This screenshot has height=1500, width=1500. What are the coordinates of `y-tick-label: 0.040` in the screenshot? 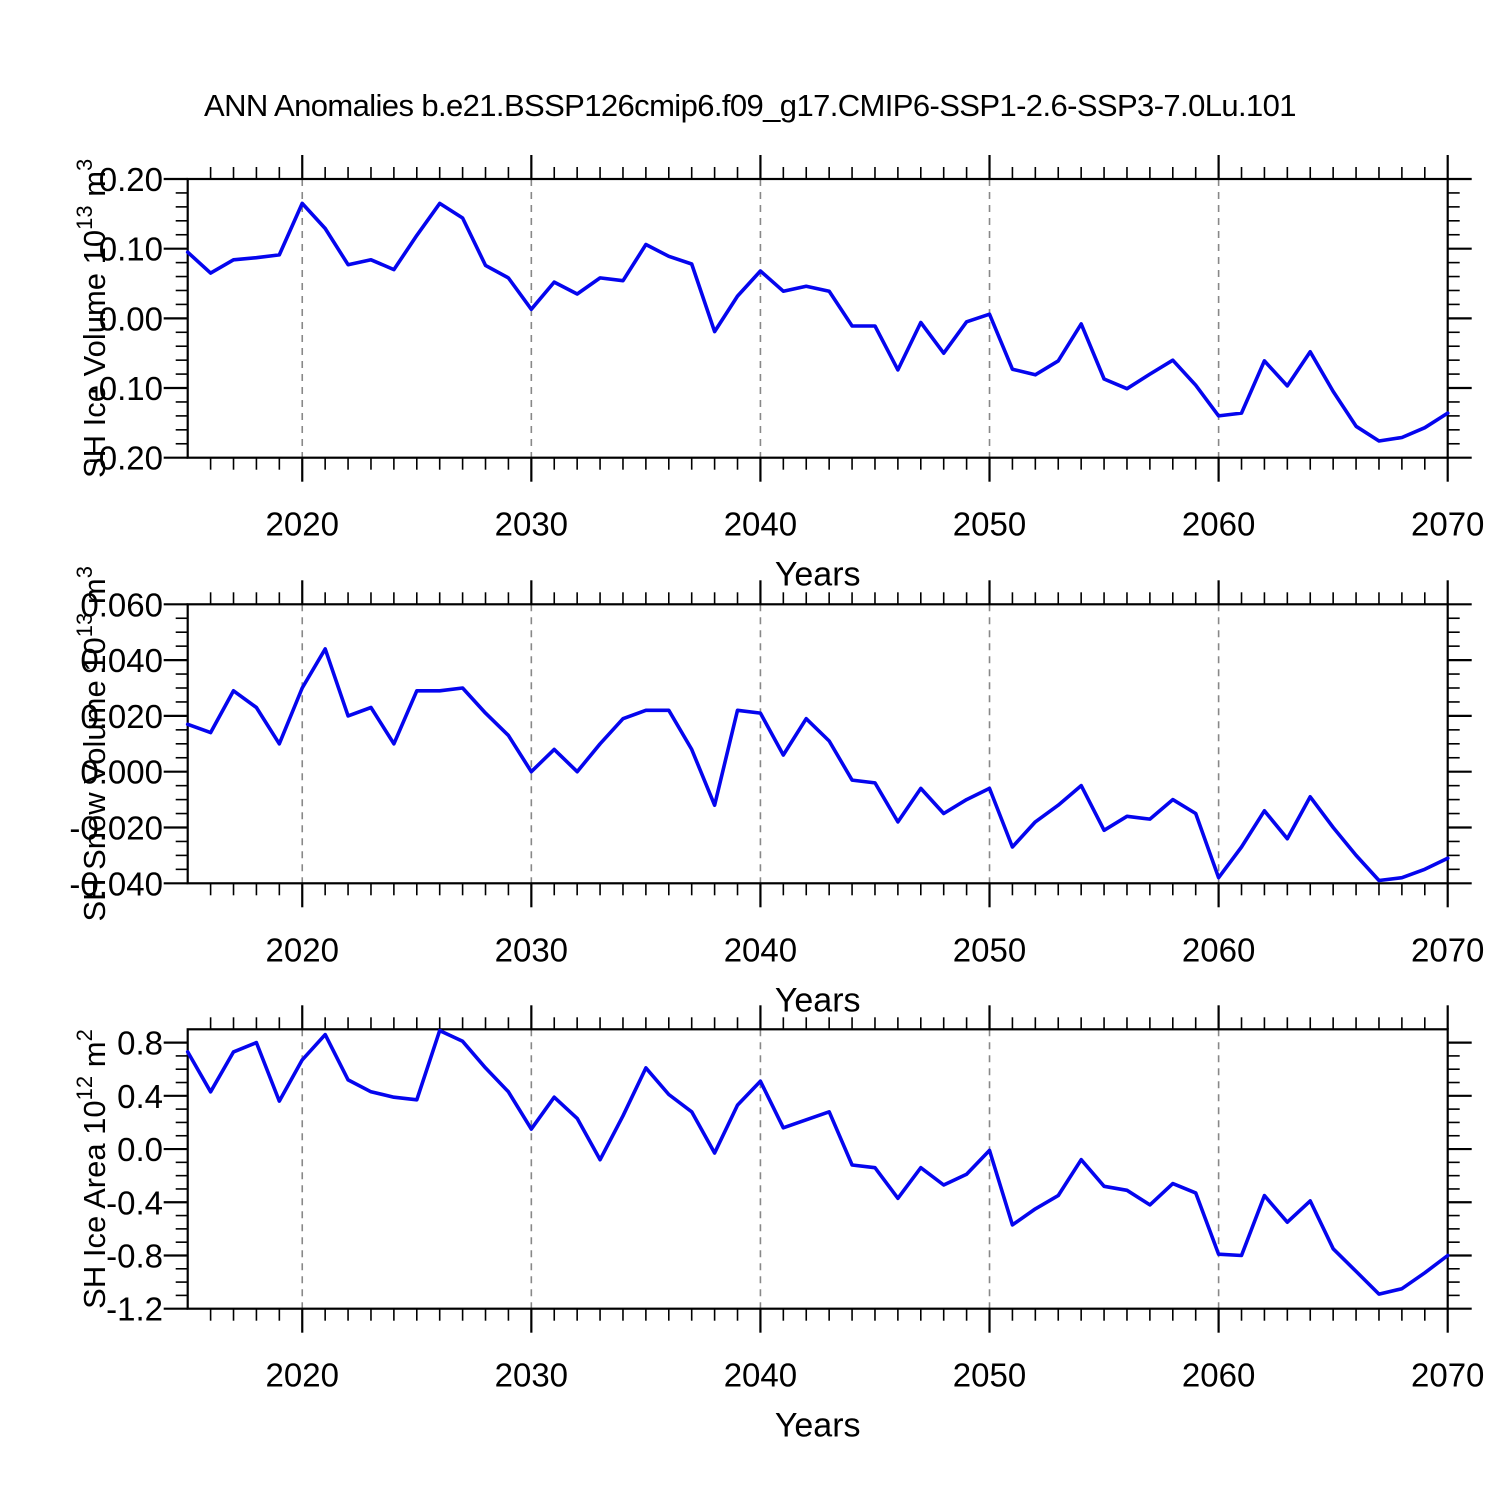 It's located at (121, 660).